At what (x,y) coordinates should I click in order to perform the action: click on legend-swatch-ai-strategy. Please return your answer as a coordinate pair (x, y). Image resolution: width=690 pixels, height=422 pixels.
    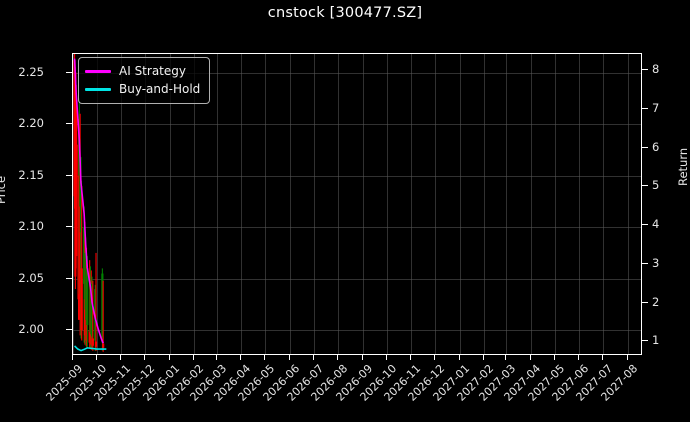
    Looking at the image, I should click on (98, 71).